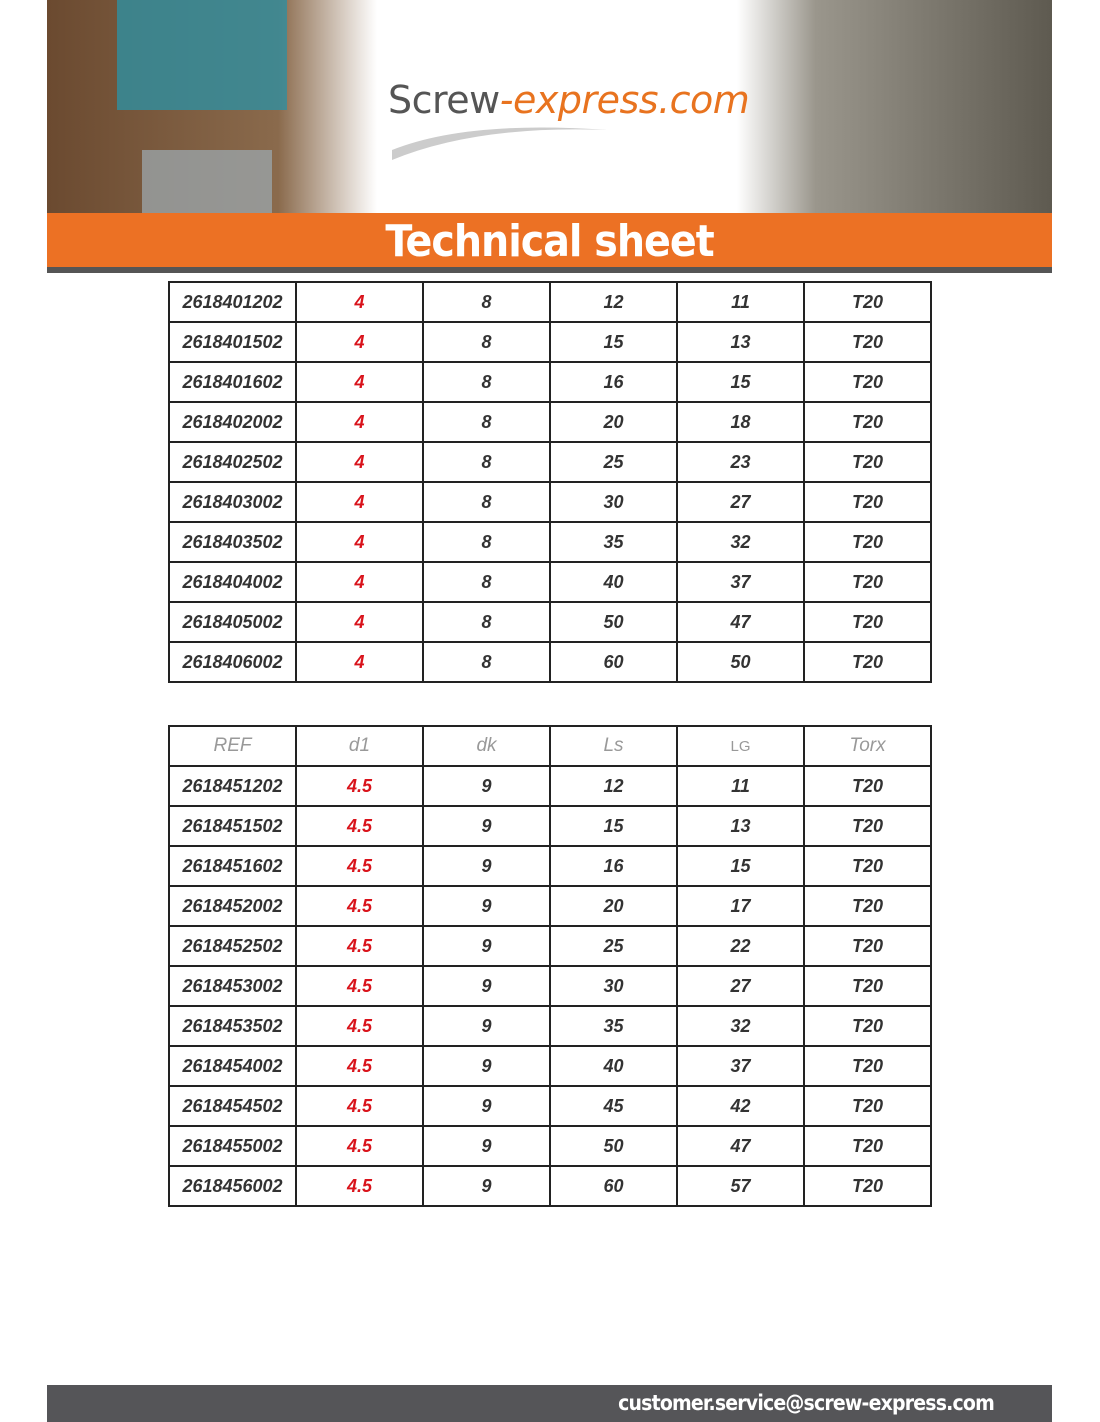 The height and width of the screenshot is (1422, 1100). Describe the element at coordinates (232, 986) in the screenshot. I see `table-cell: 2618453002` at that location.